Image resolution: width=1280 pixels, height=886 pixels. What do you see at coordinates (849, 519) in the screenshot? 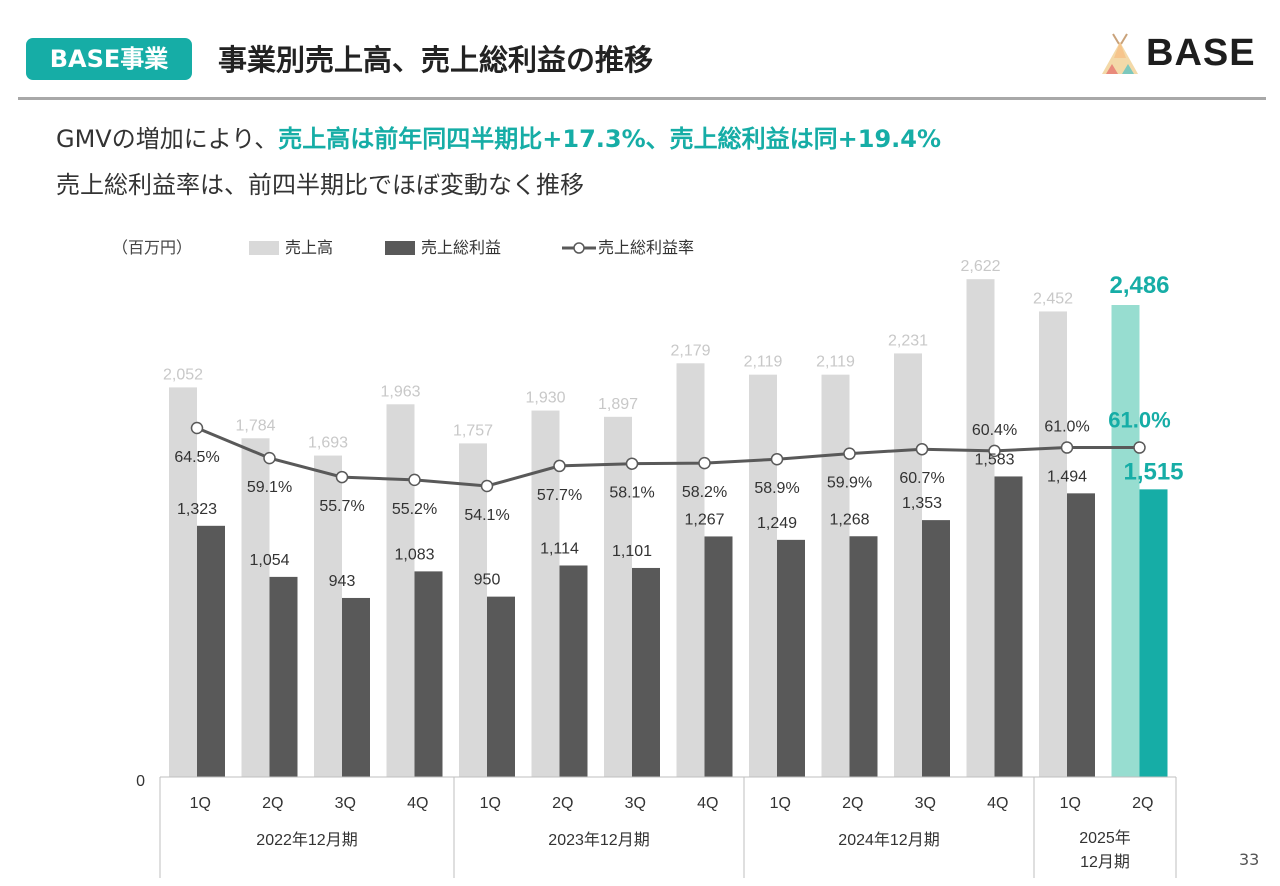
I see `data-label-gross-profit: 1,268` at bounding box center [849, 519].